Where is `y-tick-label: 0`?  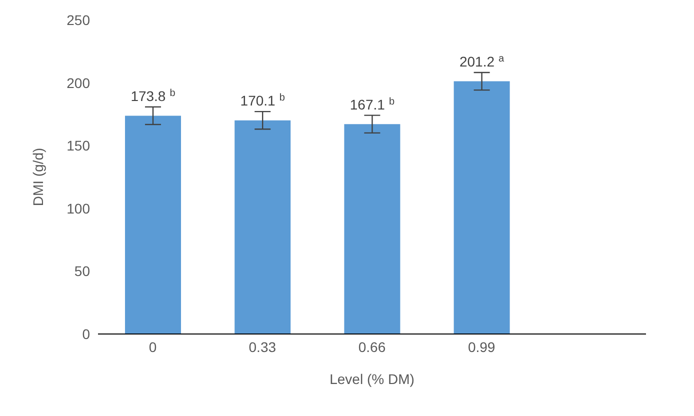
y-tick-label: 0 is located at coordinates (86, 334).